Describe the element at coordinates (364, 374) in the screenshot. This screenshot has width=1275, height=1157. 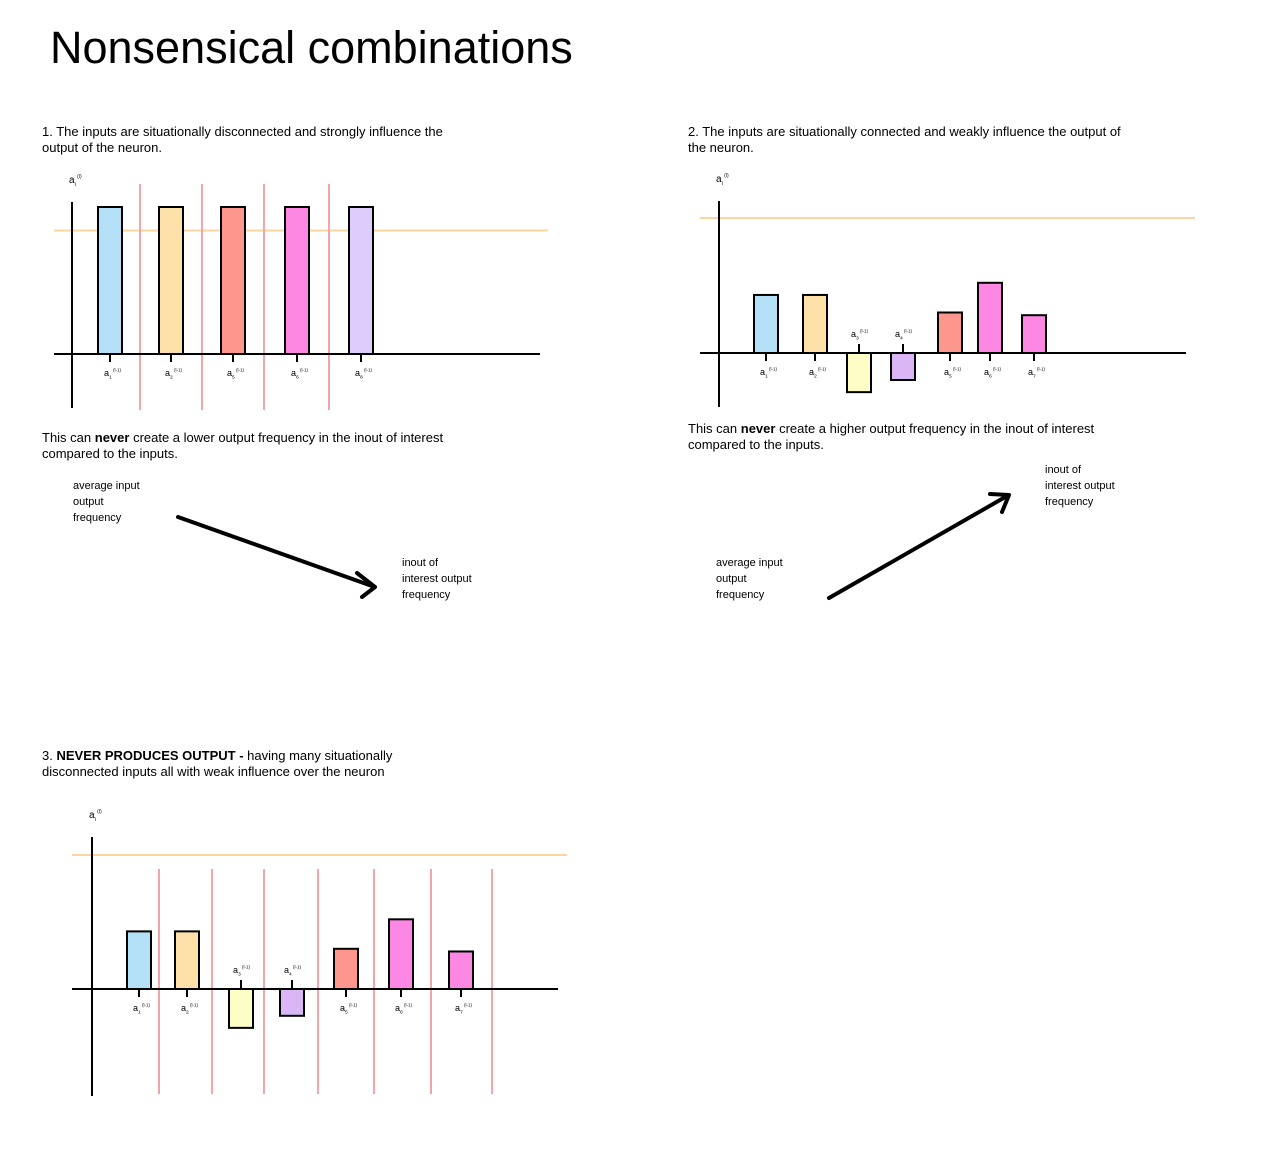
I see `bar-label: a8 (l-1)` at that location.